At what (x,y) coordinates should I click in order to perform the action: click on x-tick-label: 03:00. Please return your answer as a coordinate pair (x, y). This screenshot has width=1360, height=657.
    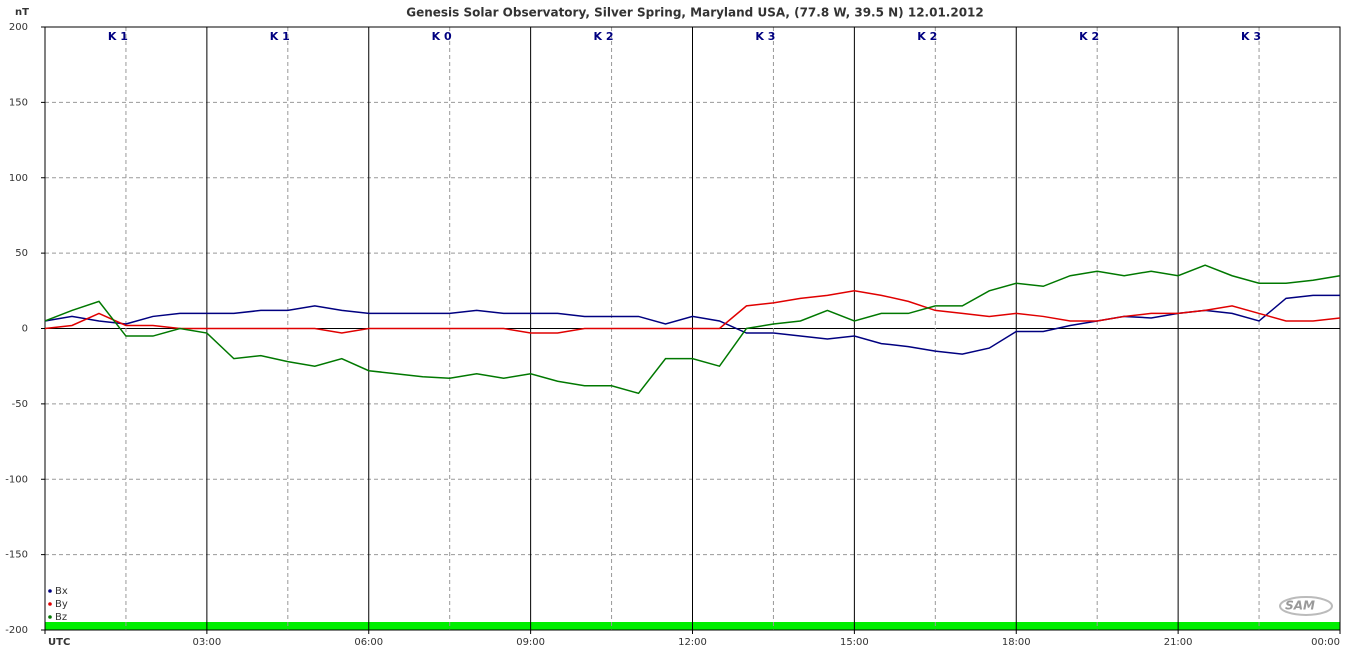
    Looking at the image, I should click on (206, 642).